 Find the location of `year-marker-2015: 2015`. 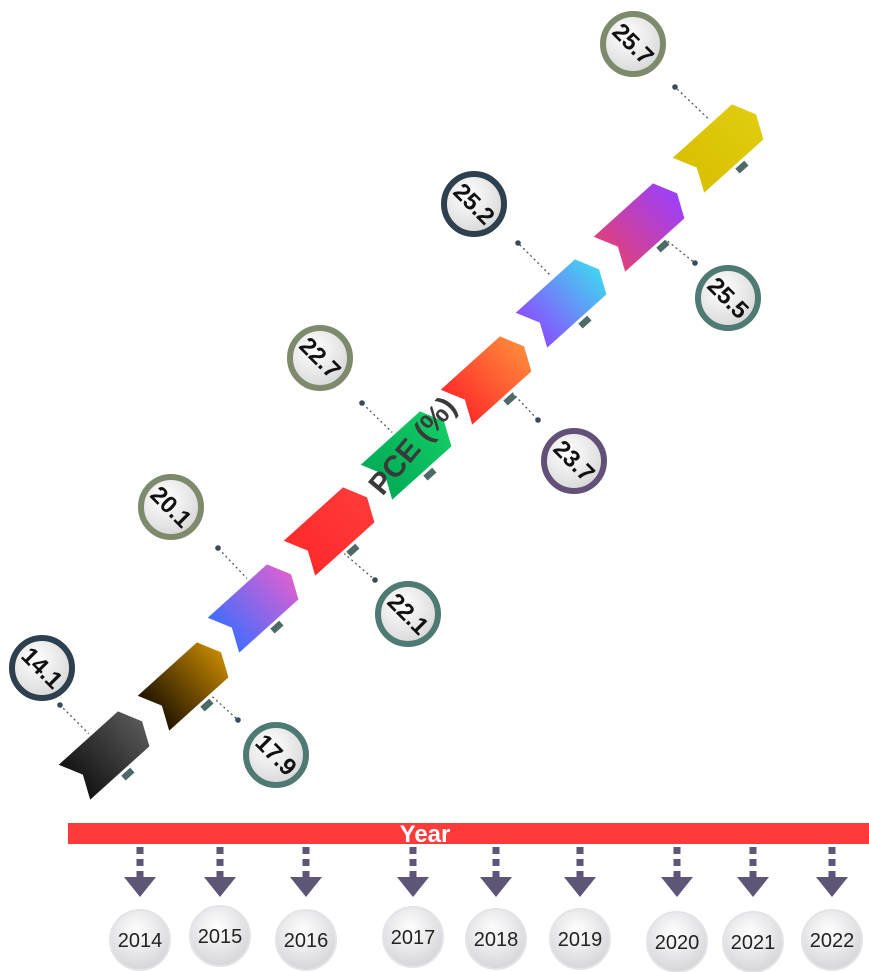

year-marker-2015: 2015 is located at coordinates (220, 907).